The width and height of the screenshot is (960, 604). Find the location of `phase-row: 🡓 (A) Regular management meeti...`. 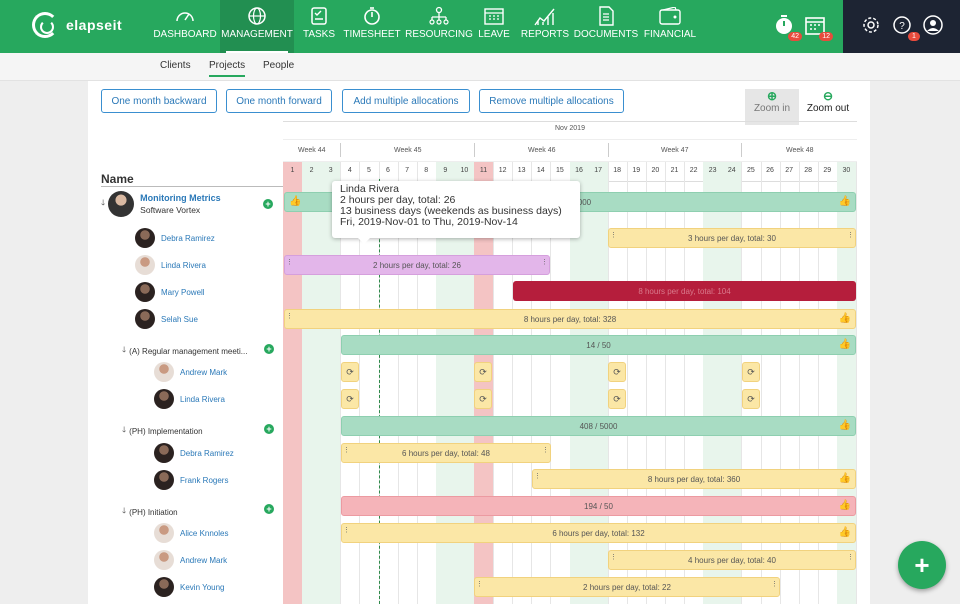

phase-row: 🡓 (A) Regular management meeti... is located at coordinates (184, 351).